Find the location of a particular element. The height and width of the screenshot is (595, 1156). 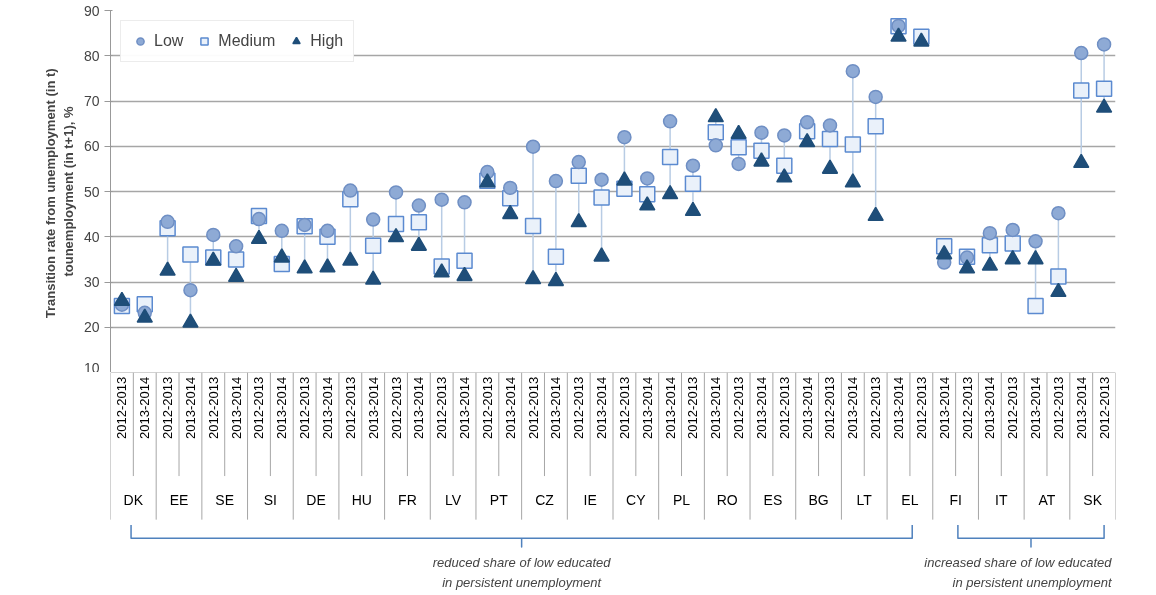

legend-label: Low is located at coordinates (169, 41).